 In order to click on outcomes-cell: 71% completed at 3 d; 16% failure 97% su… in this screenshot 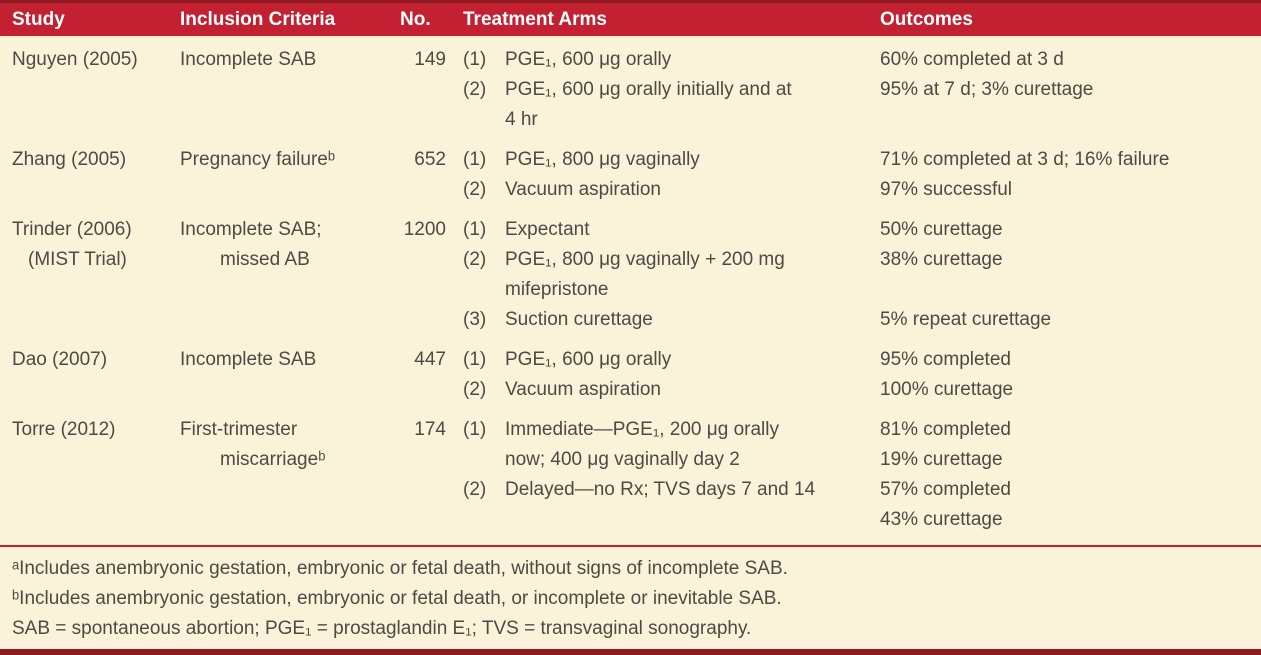, I will do `click(1065, 175)`.